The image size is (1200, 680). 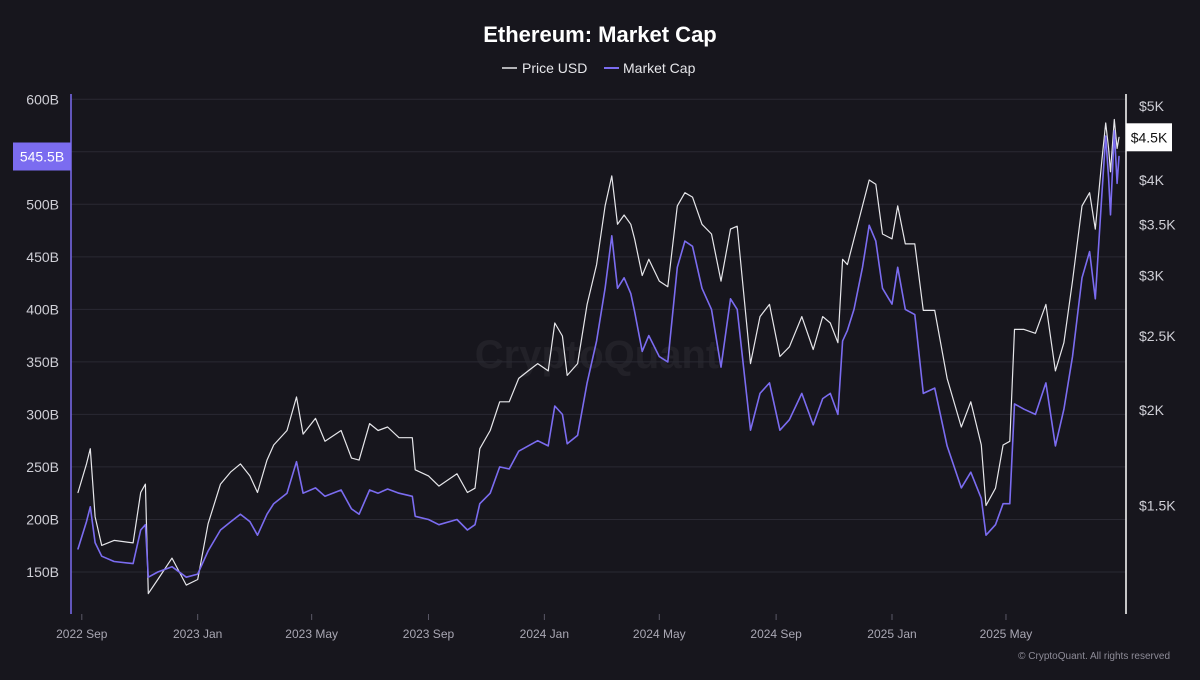 What do you see at coordinates (197, 634) in the screenshot?
I see `x-tick-label: 2023 Jan` at bounding box center [197, 634].